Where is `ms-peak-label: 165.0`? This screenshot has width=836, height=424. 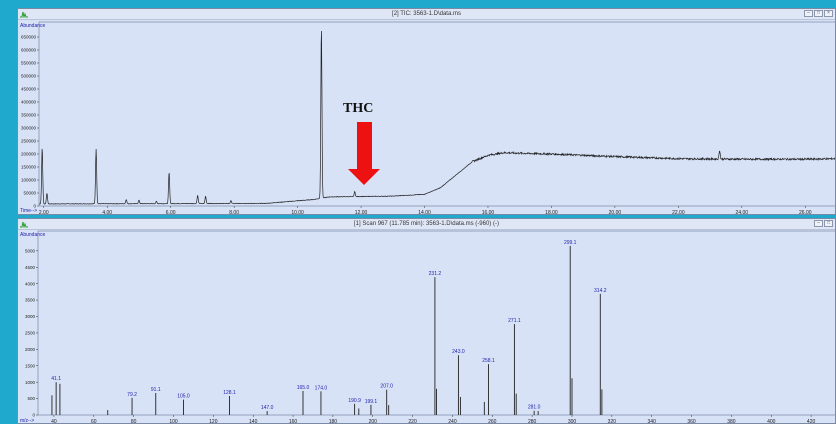 ms-peak-label: 165.0 is located at coordinates (303, 388).